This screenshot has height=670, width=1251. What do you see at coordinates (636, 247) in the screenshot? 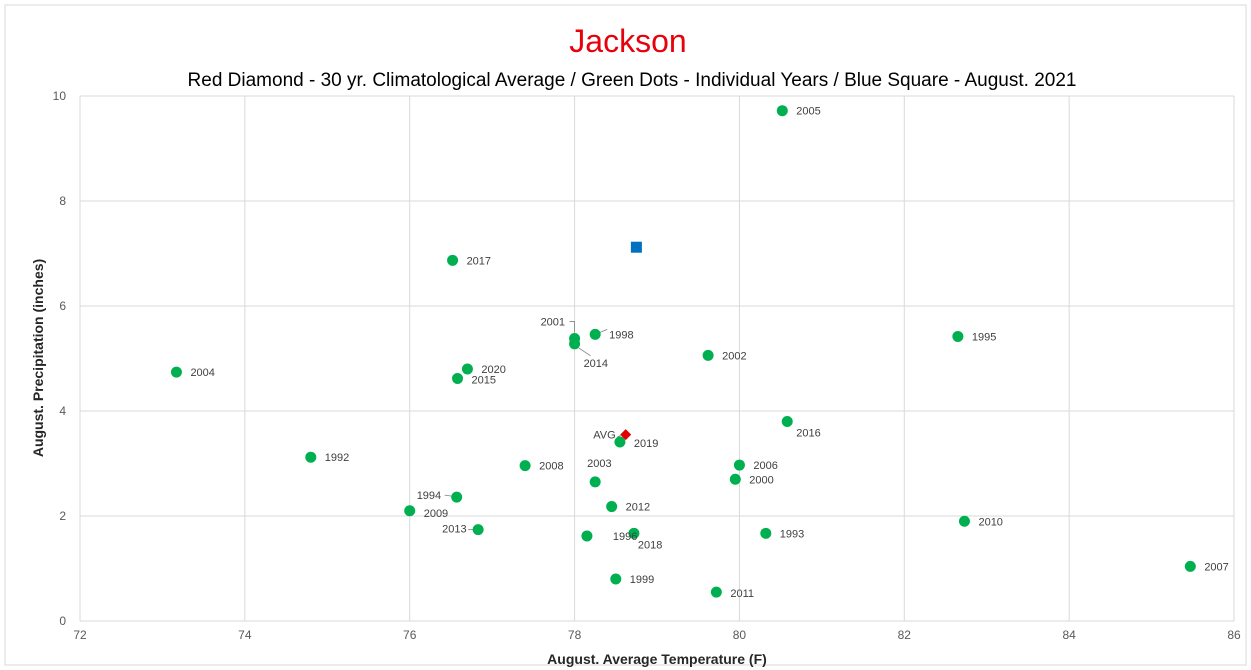
I see `current-year-point` at bounding box center [636, 247].